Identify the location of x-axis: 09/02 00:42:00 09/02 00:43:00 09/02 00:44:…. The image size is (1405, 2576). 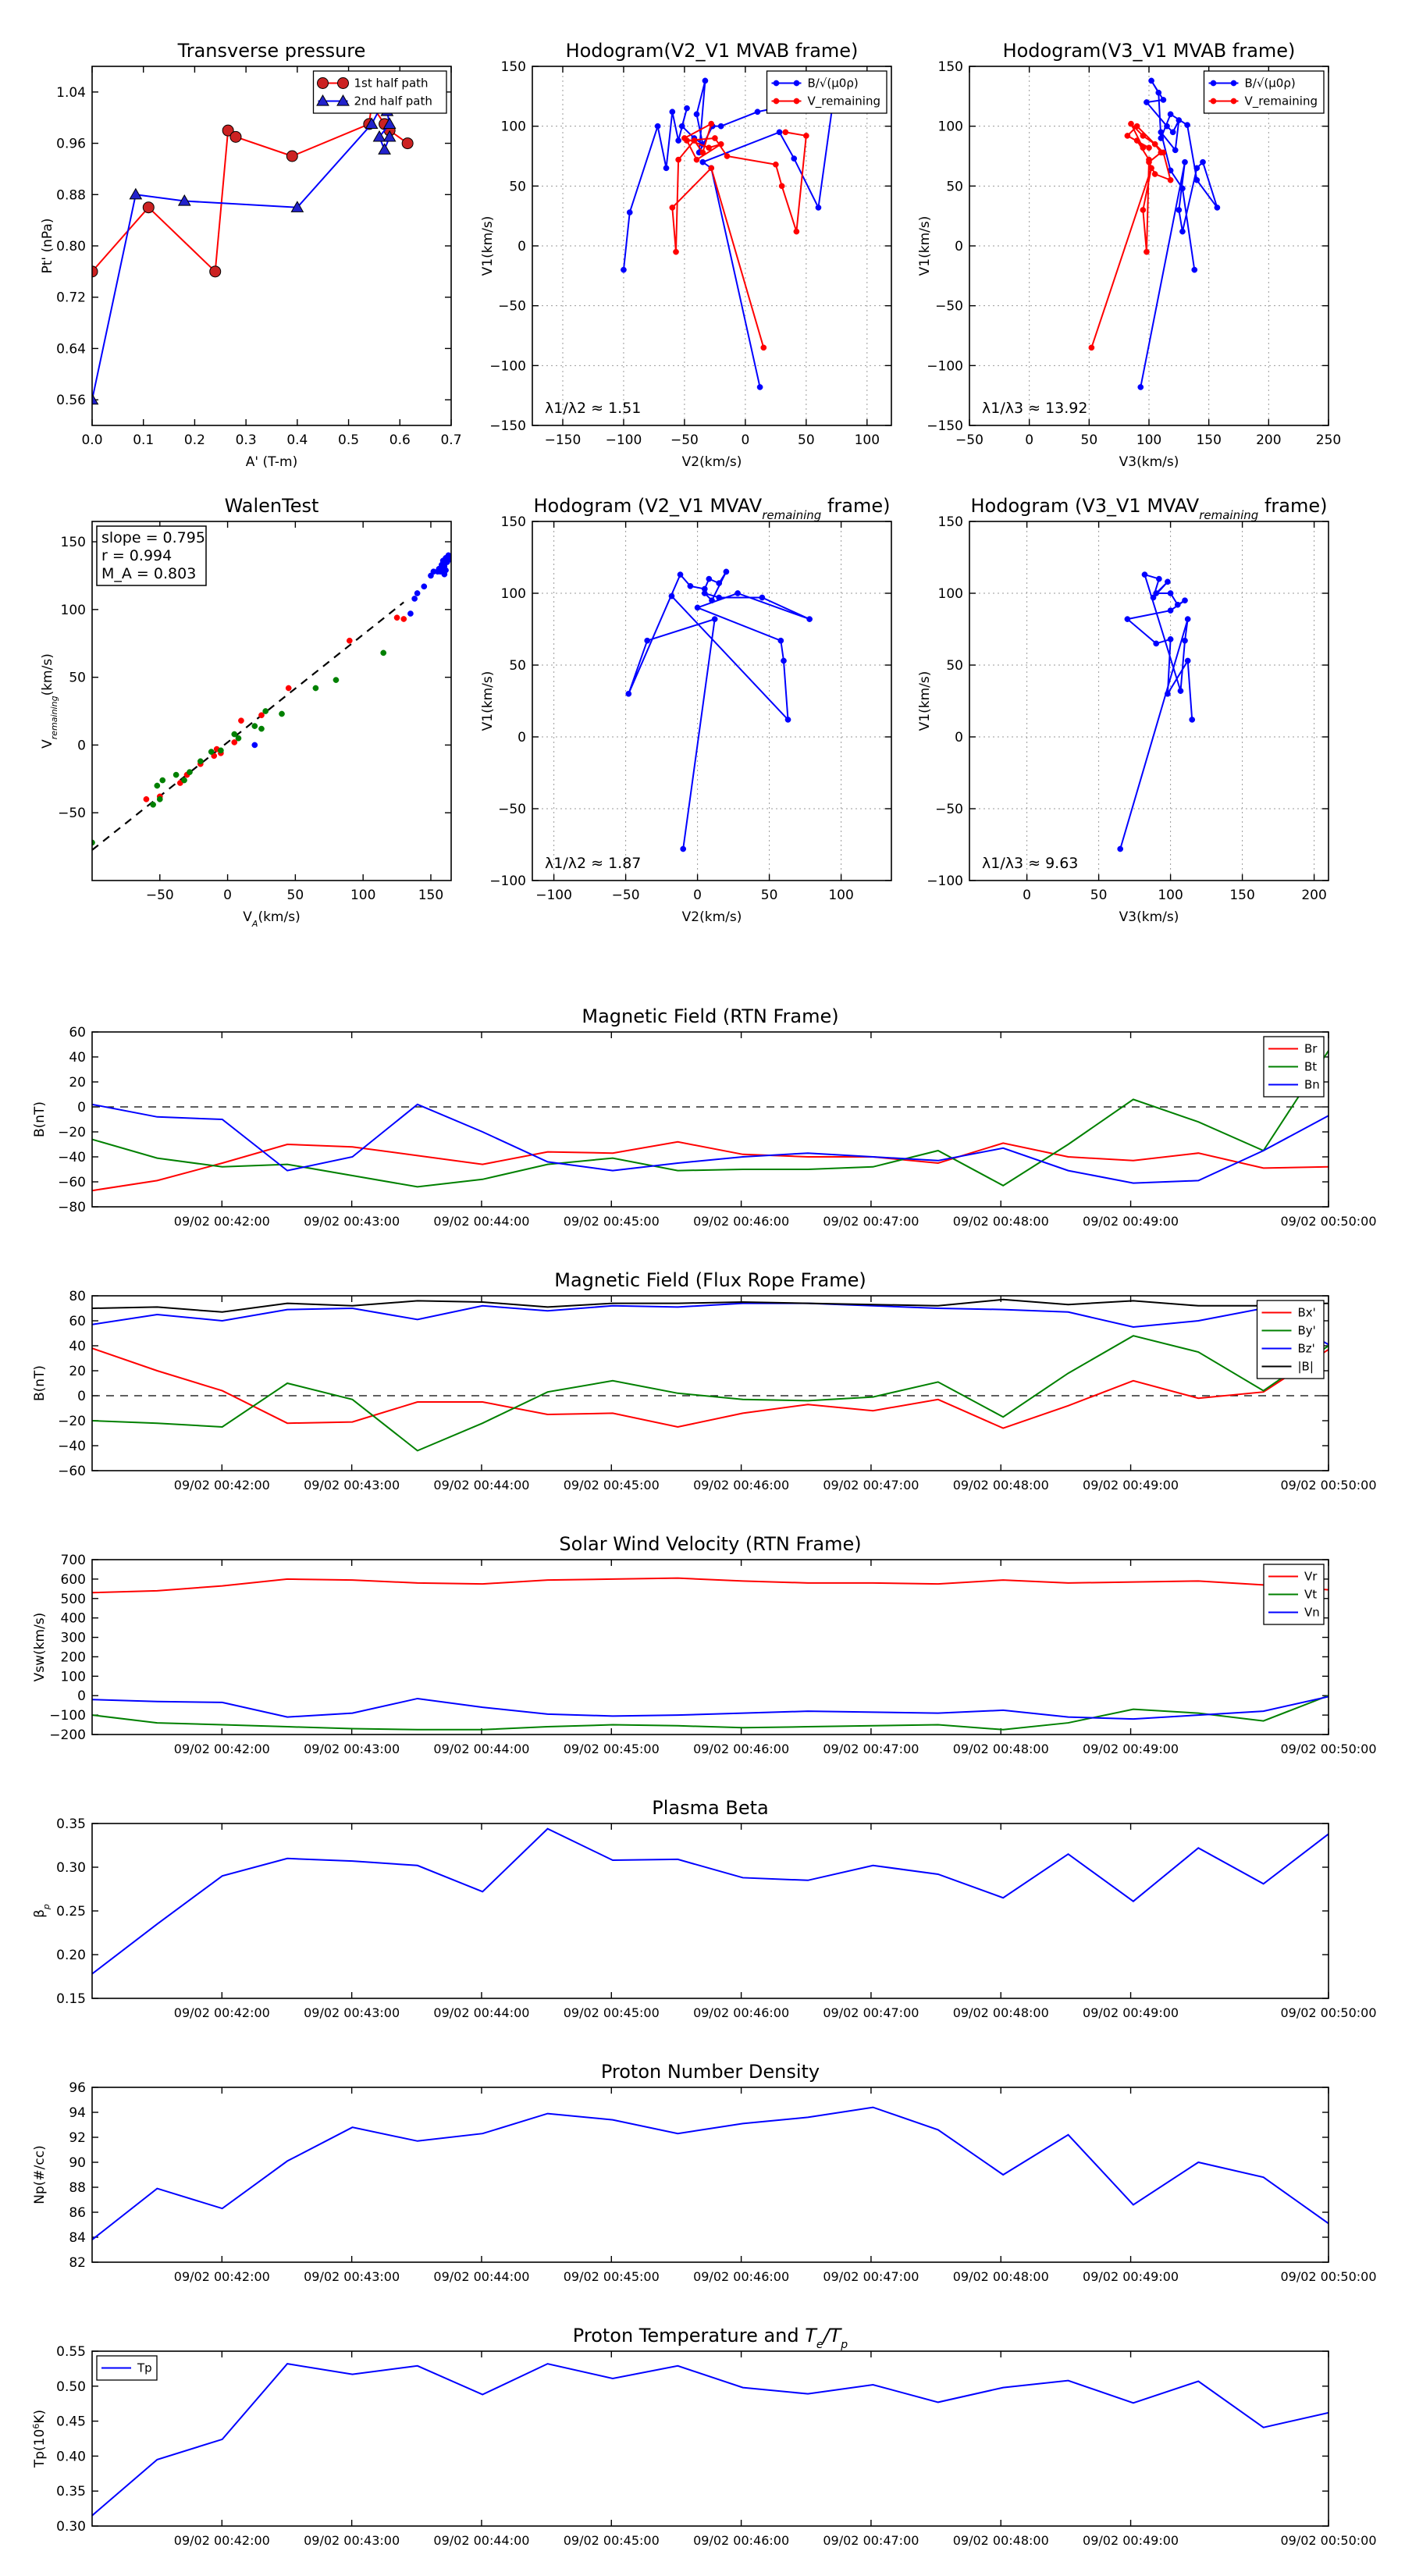
(776, 1921).